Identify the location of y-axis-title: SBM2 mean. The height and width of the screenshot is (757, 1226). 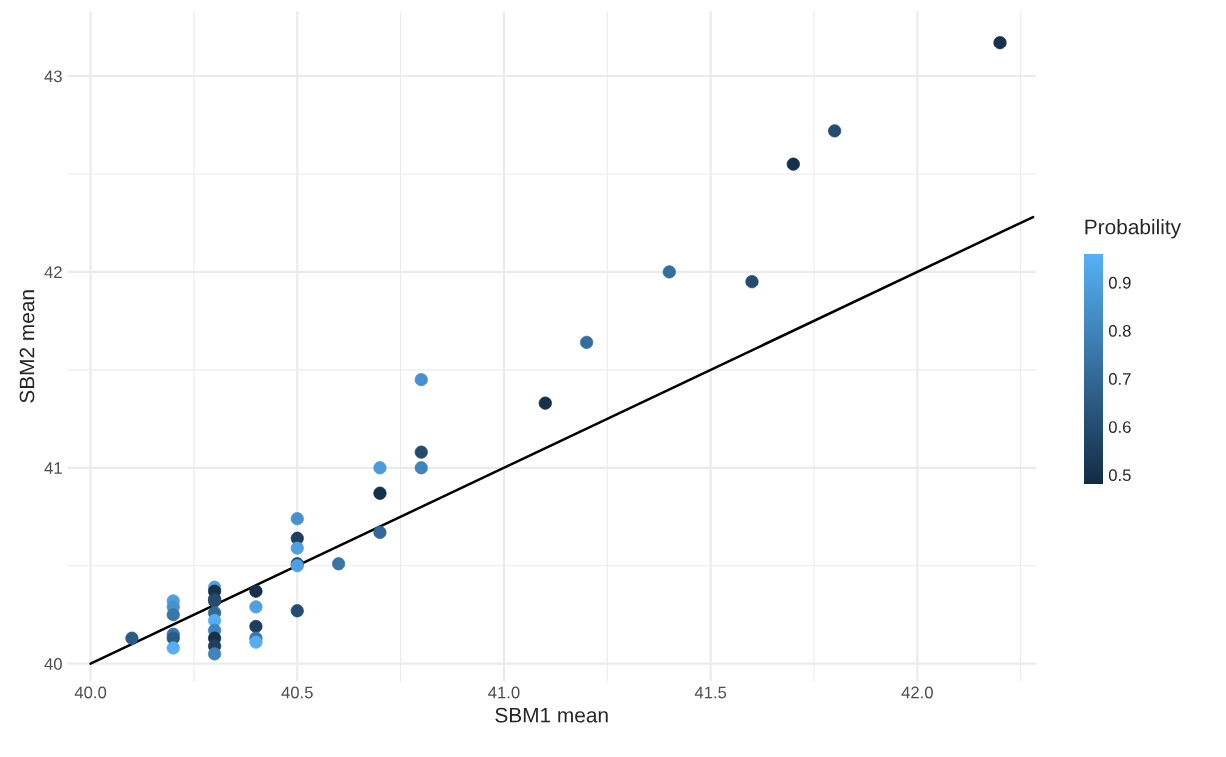
(27, 346).